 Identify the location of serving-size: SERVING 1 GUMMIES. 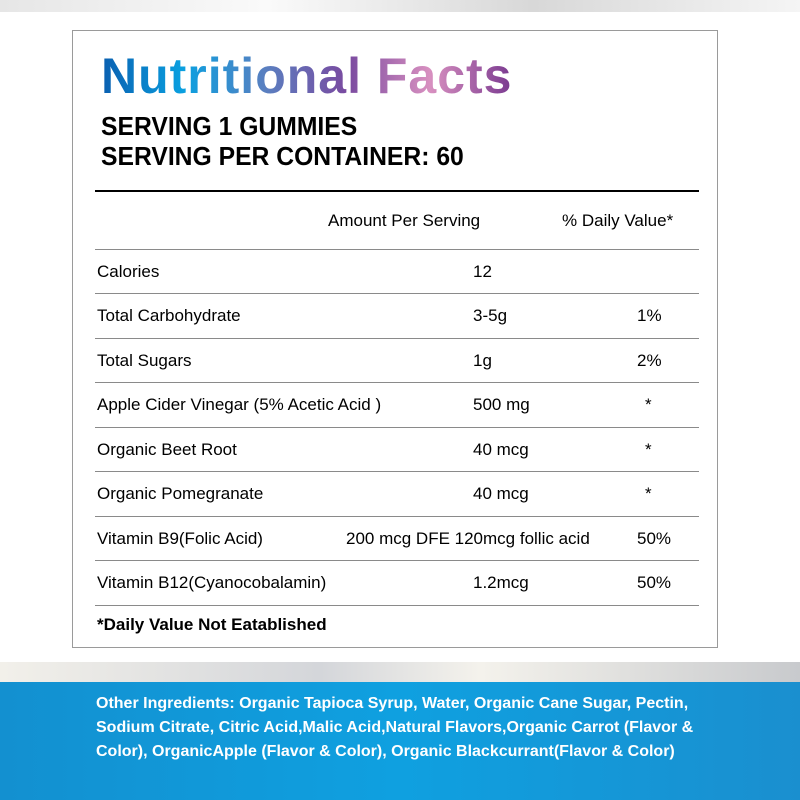
(229, 126).